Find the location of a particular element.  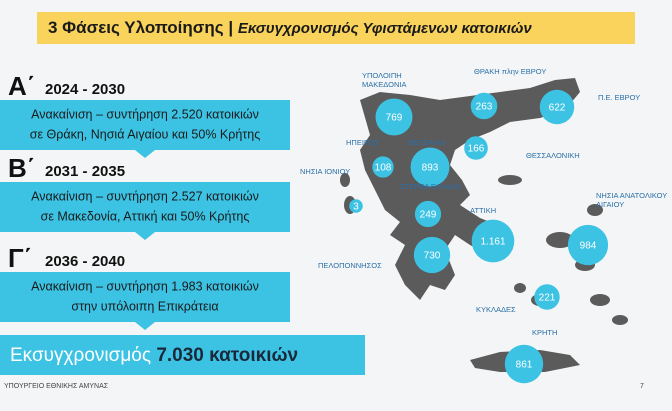

phase-years: 2036 - 2040 is located at coordinates (85, 261).